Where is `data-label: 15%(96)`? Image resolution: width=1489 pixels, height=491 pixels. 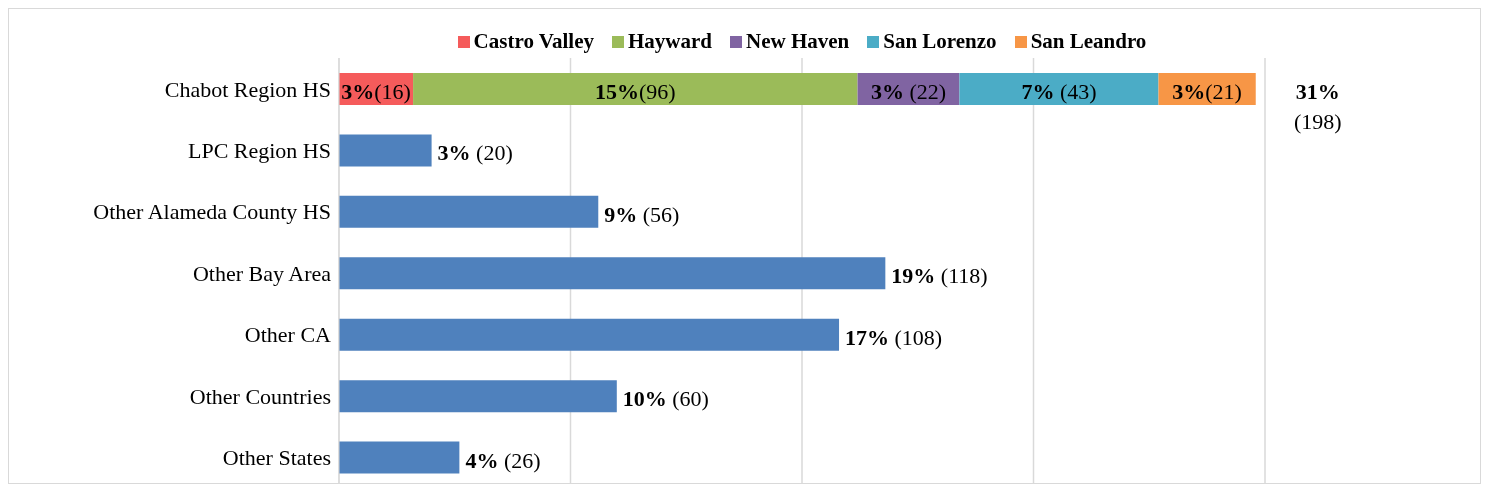 data-label: 15%(96) is located at coordinates (635, 91).